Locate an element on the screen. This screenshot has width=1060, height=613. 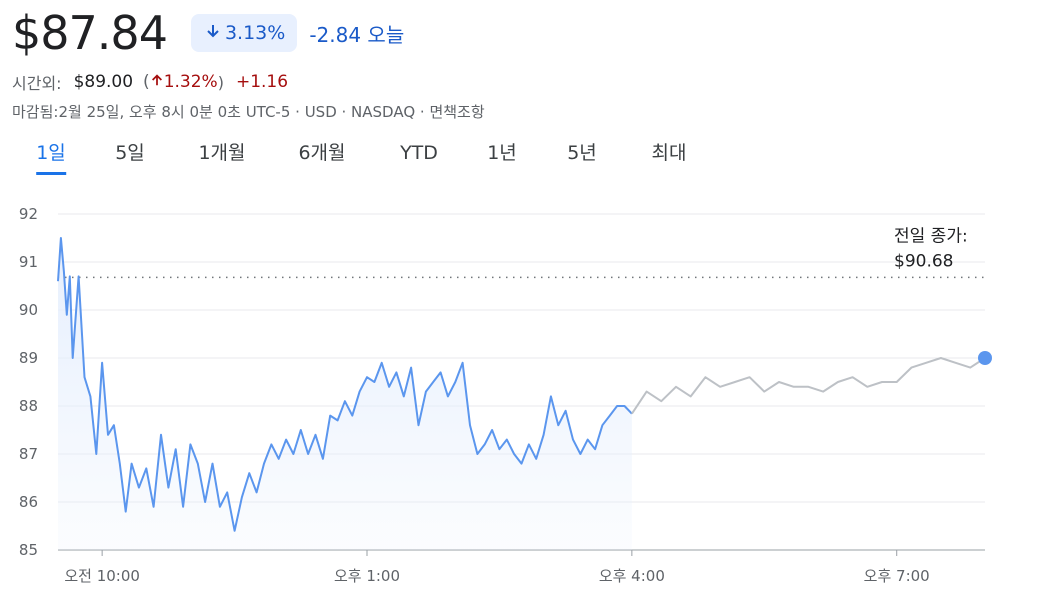
quote-header: $87.84 3.13% -2.84 오늘 is located at coordinates (208, 33).